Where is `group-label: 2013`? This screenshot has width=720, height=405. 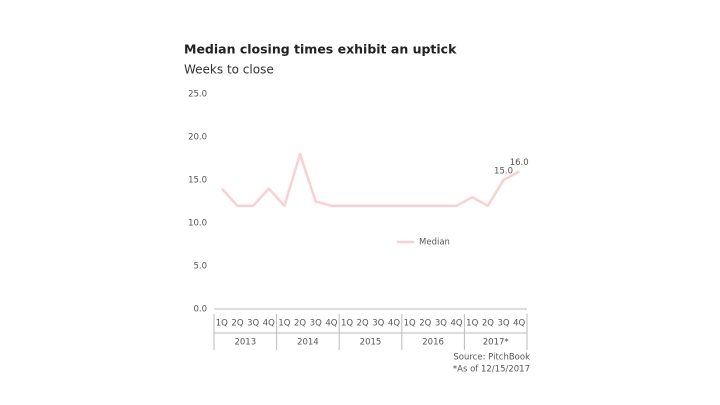
group-label: 2013 is located at coordinates (245, 343).